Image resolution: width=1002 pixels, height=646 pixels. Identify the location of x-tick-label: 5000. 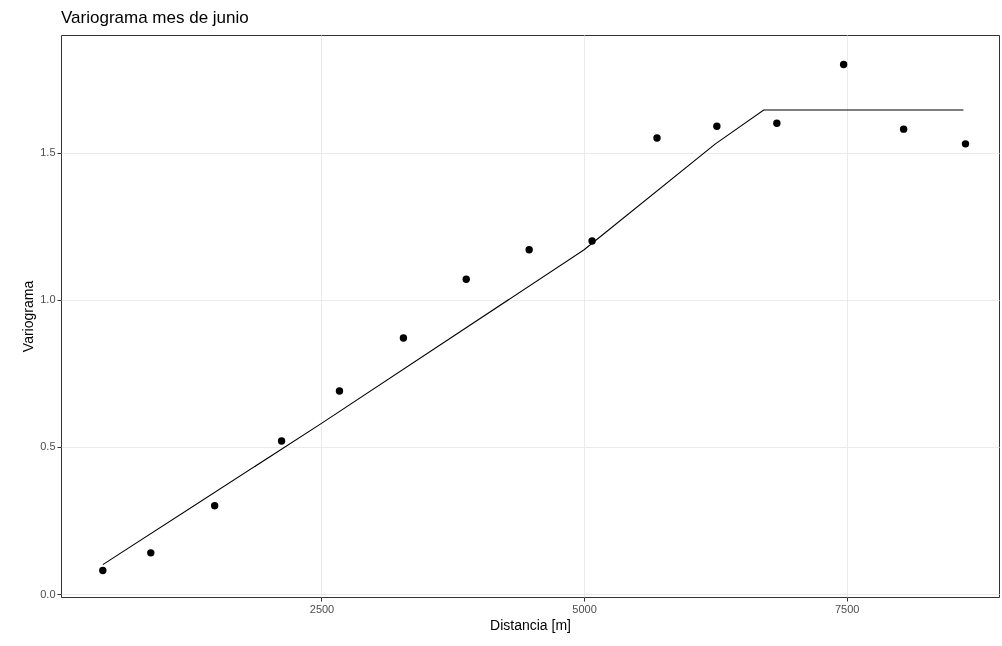
(584, 608).